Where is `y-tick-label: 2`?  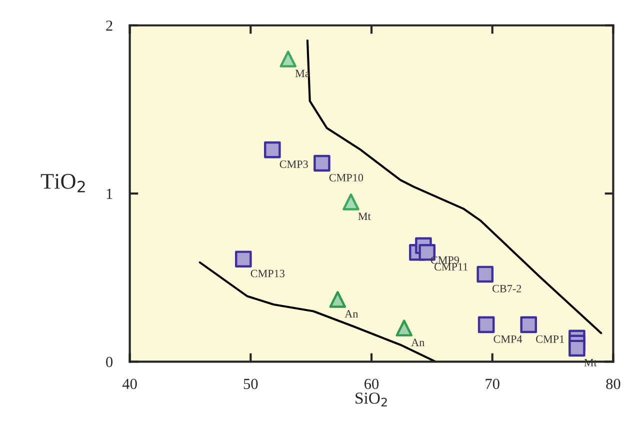
y-tick-label: 2 is located at coordinates (109, 25).